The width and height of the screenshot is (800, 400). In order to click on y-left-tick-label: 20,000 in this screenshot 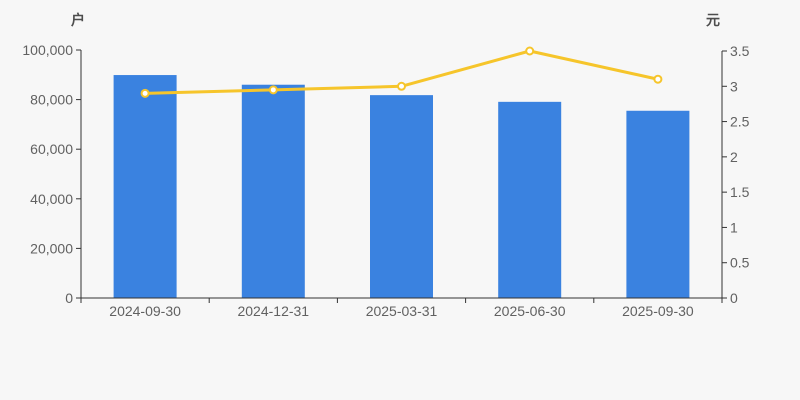, I will do `click(51, 248)`.